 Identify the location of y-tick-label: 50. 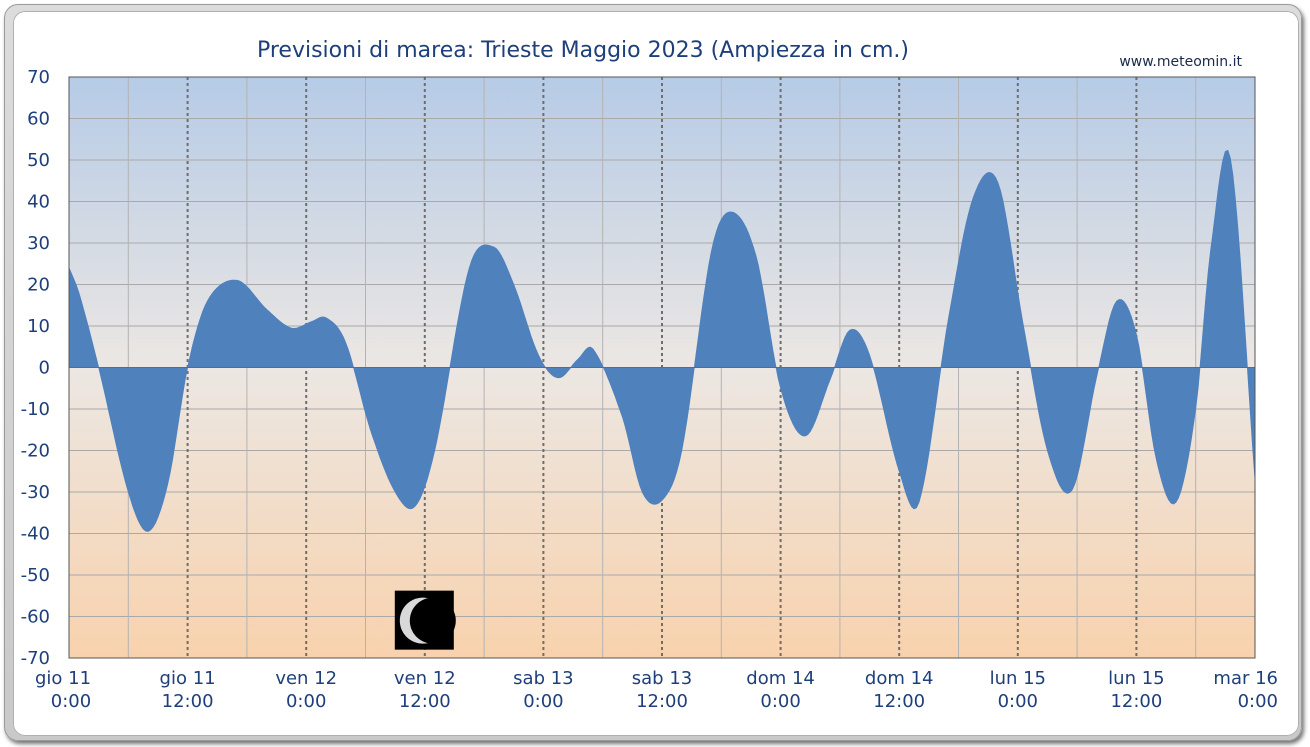
(38, 160).